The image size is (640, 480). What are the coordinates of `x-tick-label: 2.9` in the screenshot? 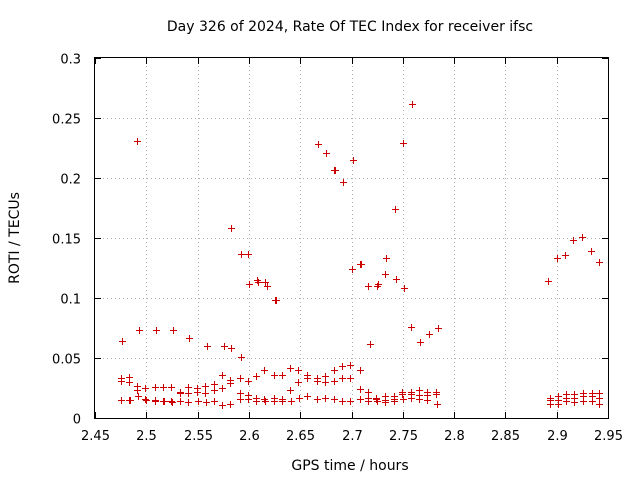 It's located at (557, 436).